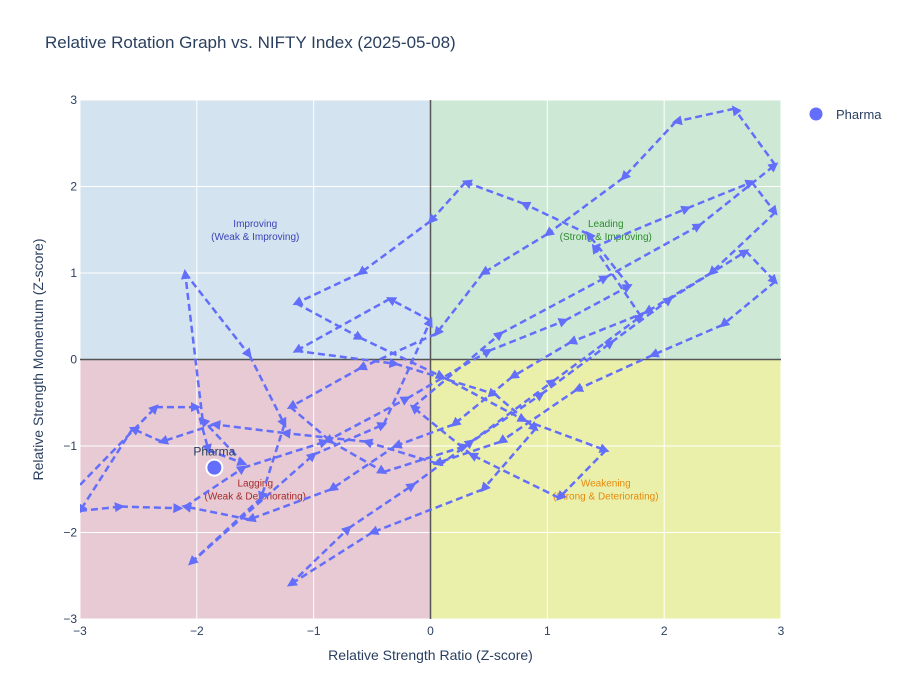 The width and height of the screenshot is (900, 700). What do you see at coordinates (664, 631) in the screenshot?
I see `x-tick-label: 2` at bounding box center [664, 631].